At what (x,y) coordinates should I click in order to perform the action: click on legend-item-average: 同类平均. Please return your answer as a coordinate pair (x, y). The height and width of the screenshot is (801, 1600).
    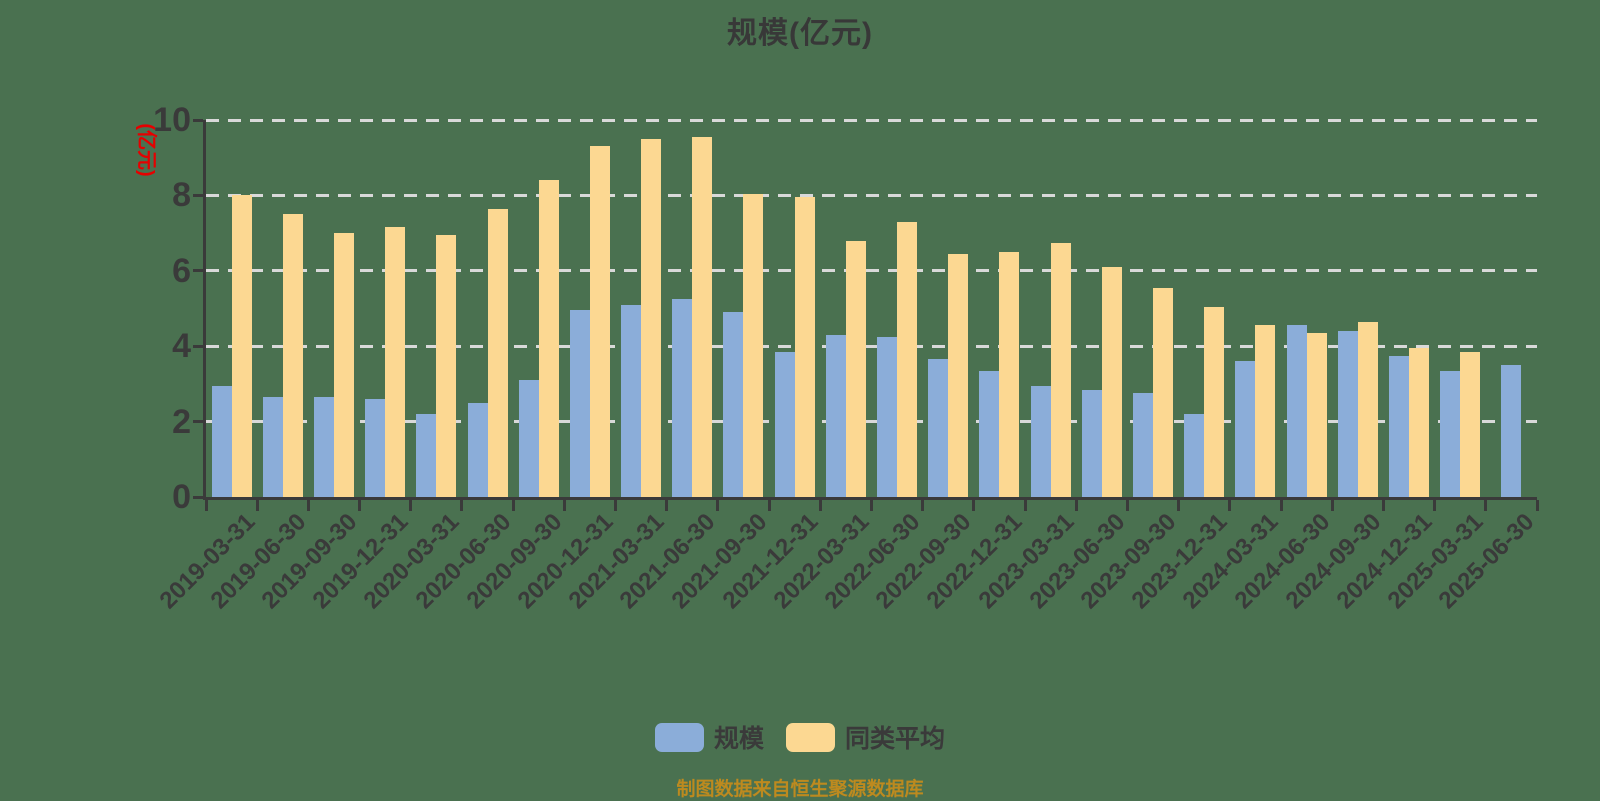
    Looking at the image, I should click on (865, 737).